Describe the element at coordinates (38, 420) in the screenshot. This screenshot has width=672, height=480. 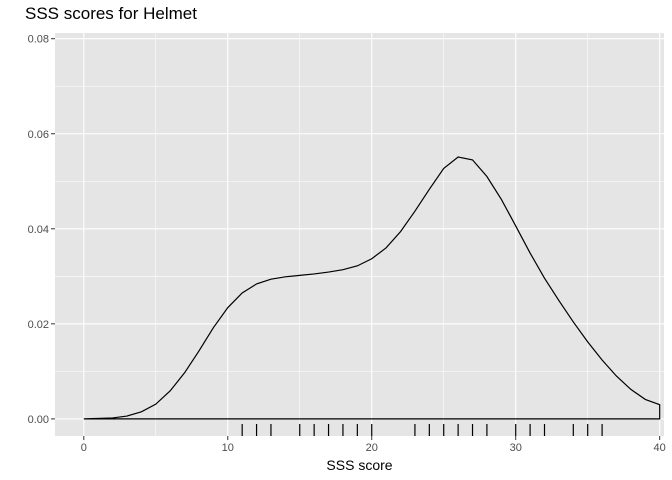
I see `y-tick-label: 0.00` at that location.